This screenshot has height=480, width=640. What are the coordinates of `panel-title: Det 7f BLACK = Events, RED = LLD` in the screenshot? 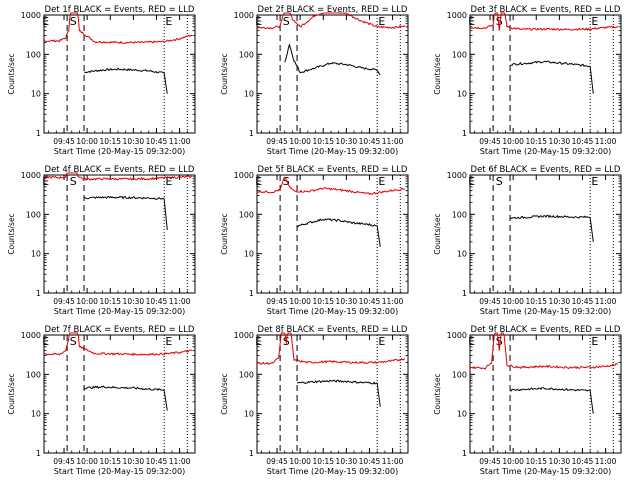 It's located at (120, 330).